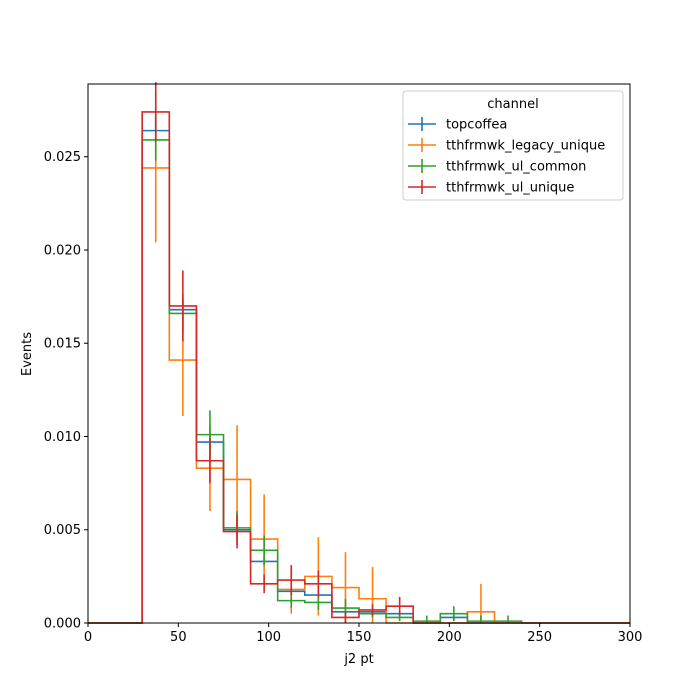 This screenshot has height=700, width=700. I want to click on y-tick-label: 0.020, so click(62, 250).